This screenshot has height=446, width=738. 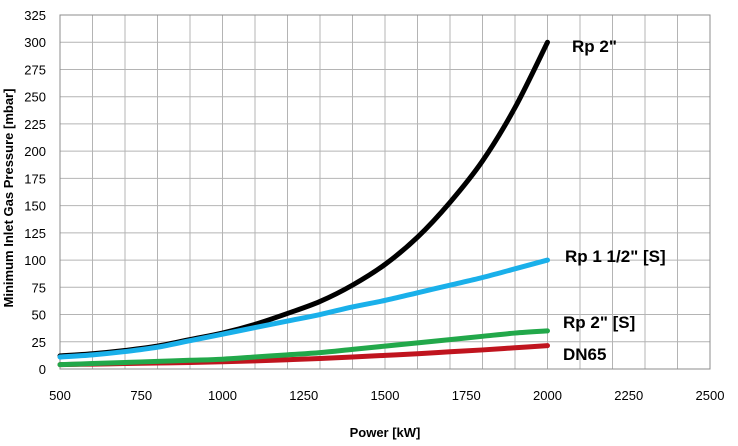 I want to click on y-tick-label: 225, so click(x=35, y=124).